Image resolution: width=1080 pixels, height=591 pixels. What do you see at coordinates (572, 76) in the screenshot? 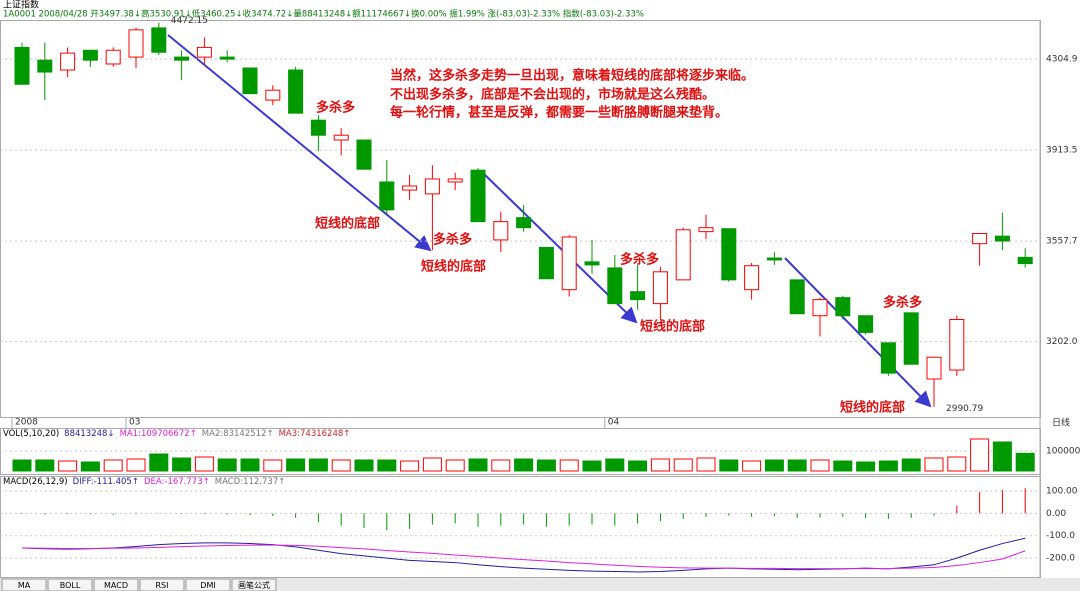
I see `annotation: 当然，这多杀多走势一旦出现，意味着短线的底部将逐步来临。` at bounding box center [572, 76].